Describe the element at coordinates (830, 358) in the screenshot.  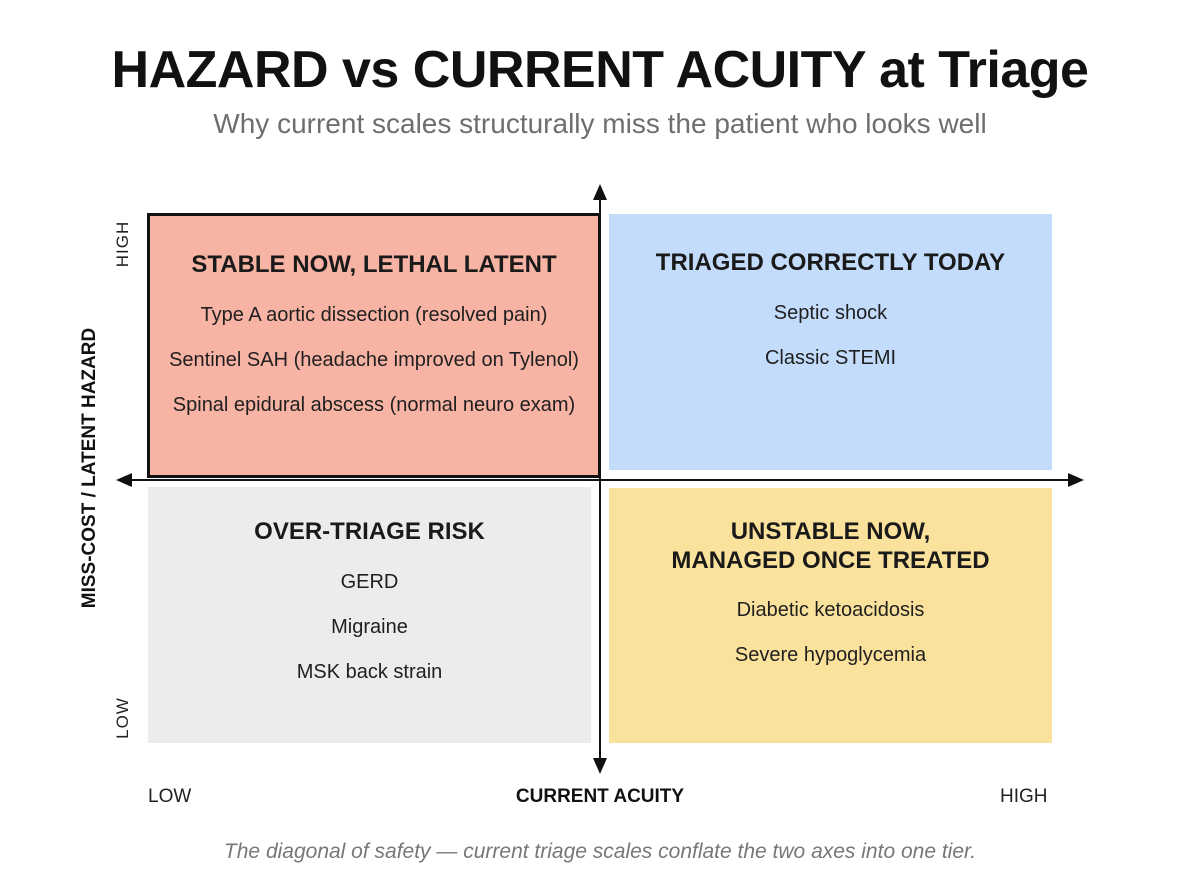
I see `quadrant-item: Classic STEMI` at that location.